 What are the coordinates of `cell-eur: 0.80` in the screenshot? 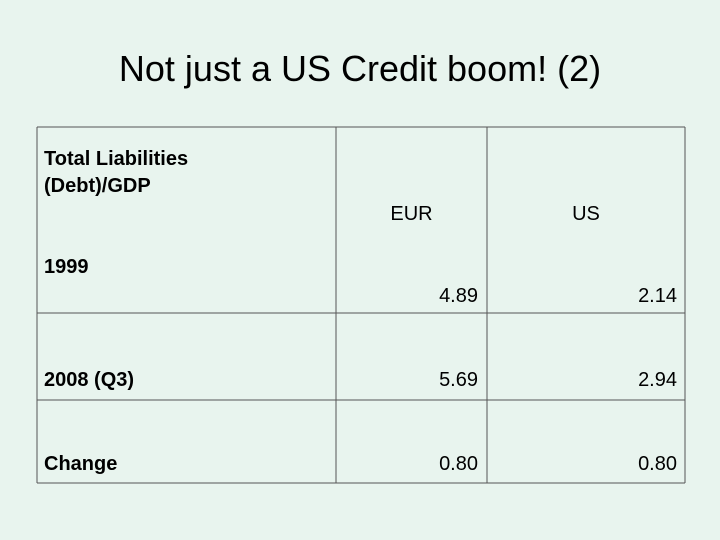 It's located at (458, 464).